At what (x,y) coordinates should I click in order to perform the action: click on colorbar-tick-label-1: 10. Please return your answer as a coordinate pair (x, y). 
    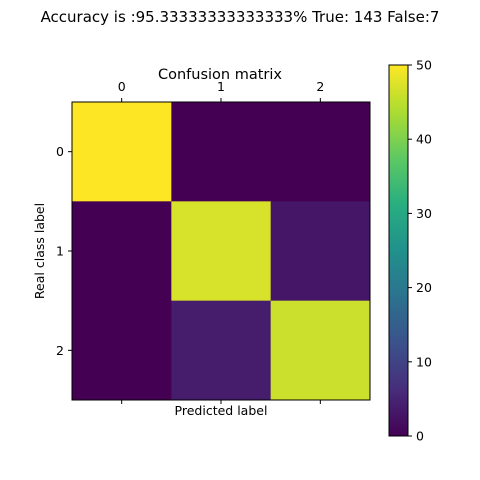
    Looking at the image, I should click on (424, 361).